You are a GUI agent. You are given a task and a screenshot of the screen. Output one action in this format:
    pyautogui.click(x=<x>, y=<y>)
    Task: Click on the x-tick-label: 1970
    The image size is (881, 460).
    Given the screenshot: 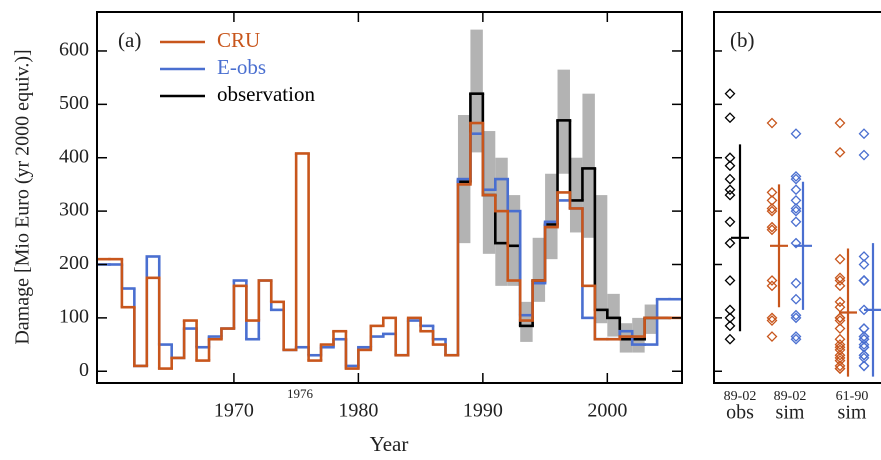 What is the action you would take?
    pyautogui.click(x=234, y=411)
    